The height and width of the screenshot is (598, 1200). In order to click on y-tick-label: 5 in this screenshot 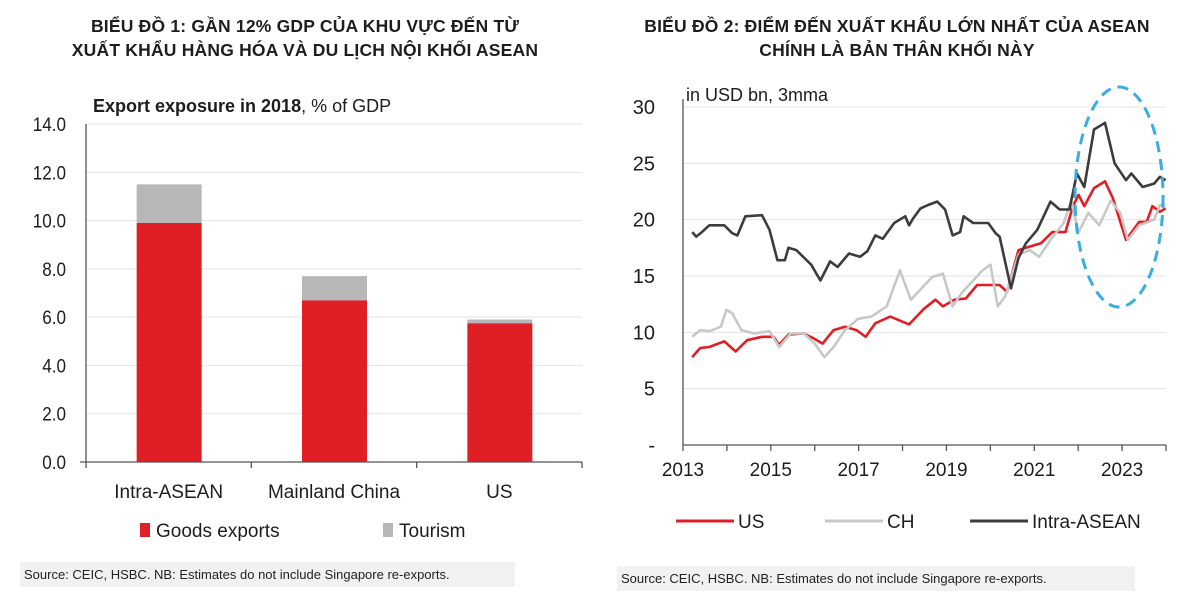, I will do `click(649, 390)`.